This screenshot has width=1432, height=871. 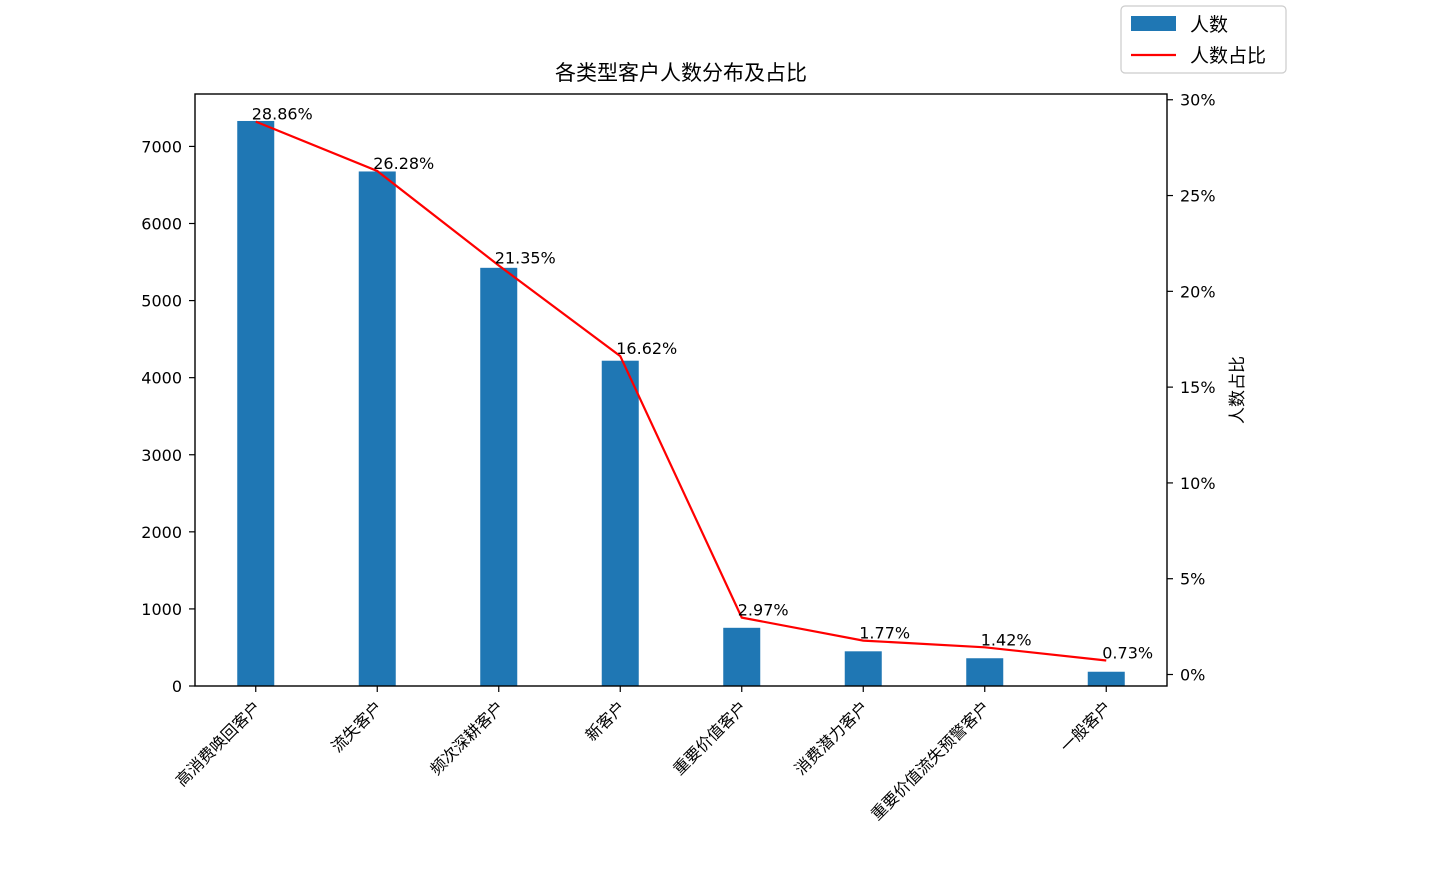 I want to click on left-y-axis: 0 1000 2000 3000 4000 5000 6000 7000, so click(x=168, y=416).